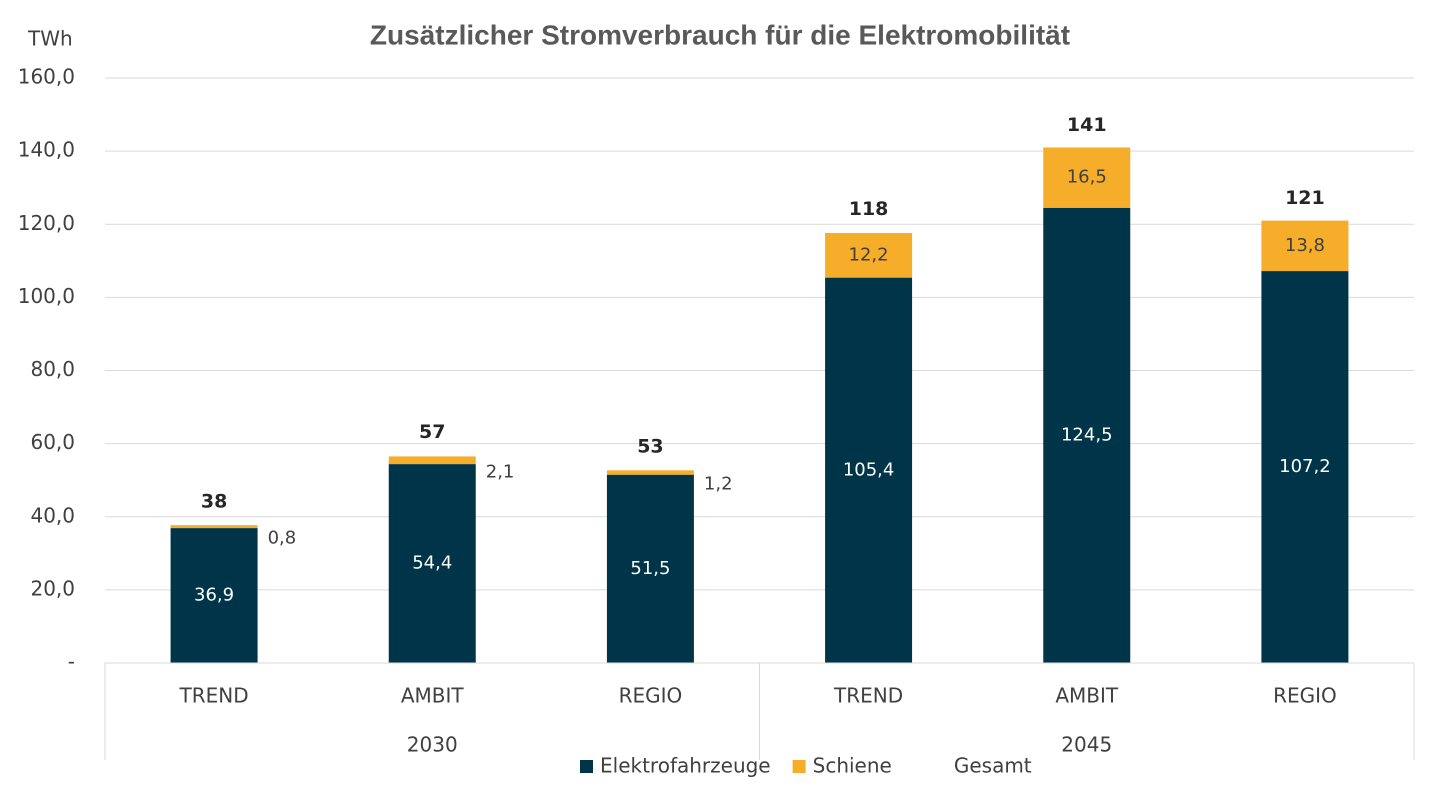 This screenshot has width=1440, height=811. I want to click on data-label: 0,8, so click(282, 538).